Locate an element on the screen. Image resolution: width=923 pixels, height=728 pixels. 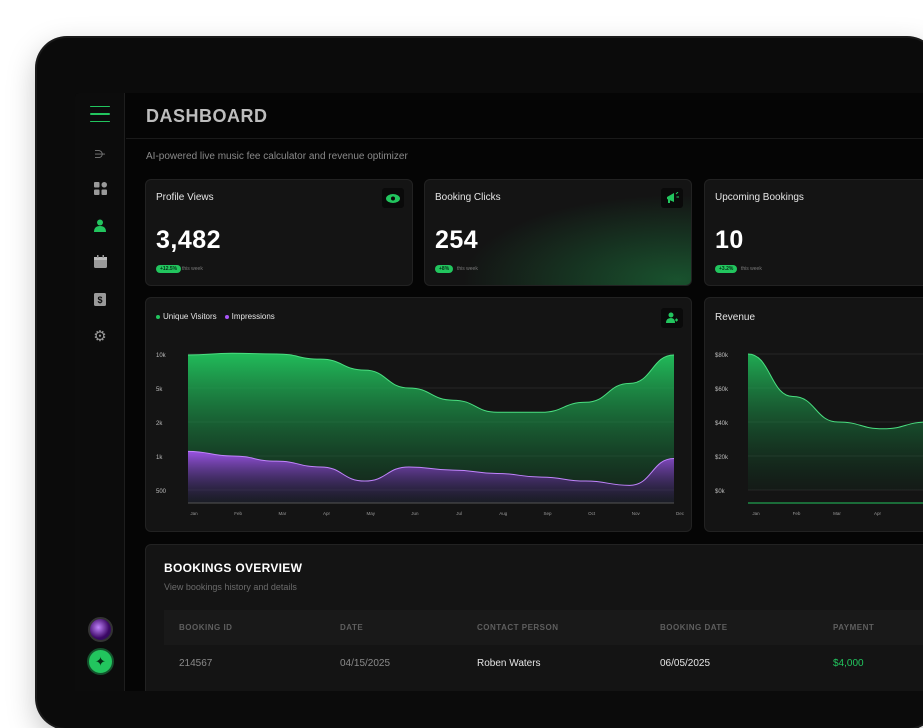
chart-title: Revenue is located at coordinates (735, 317).